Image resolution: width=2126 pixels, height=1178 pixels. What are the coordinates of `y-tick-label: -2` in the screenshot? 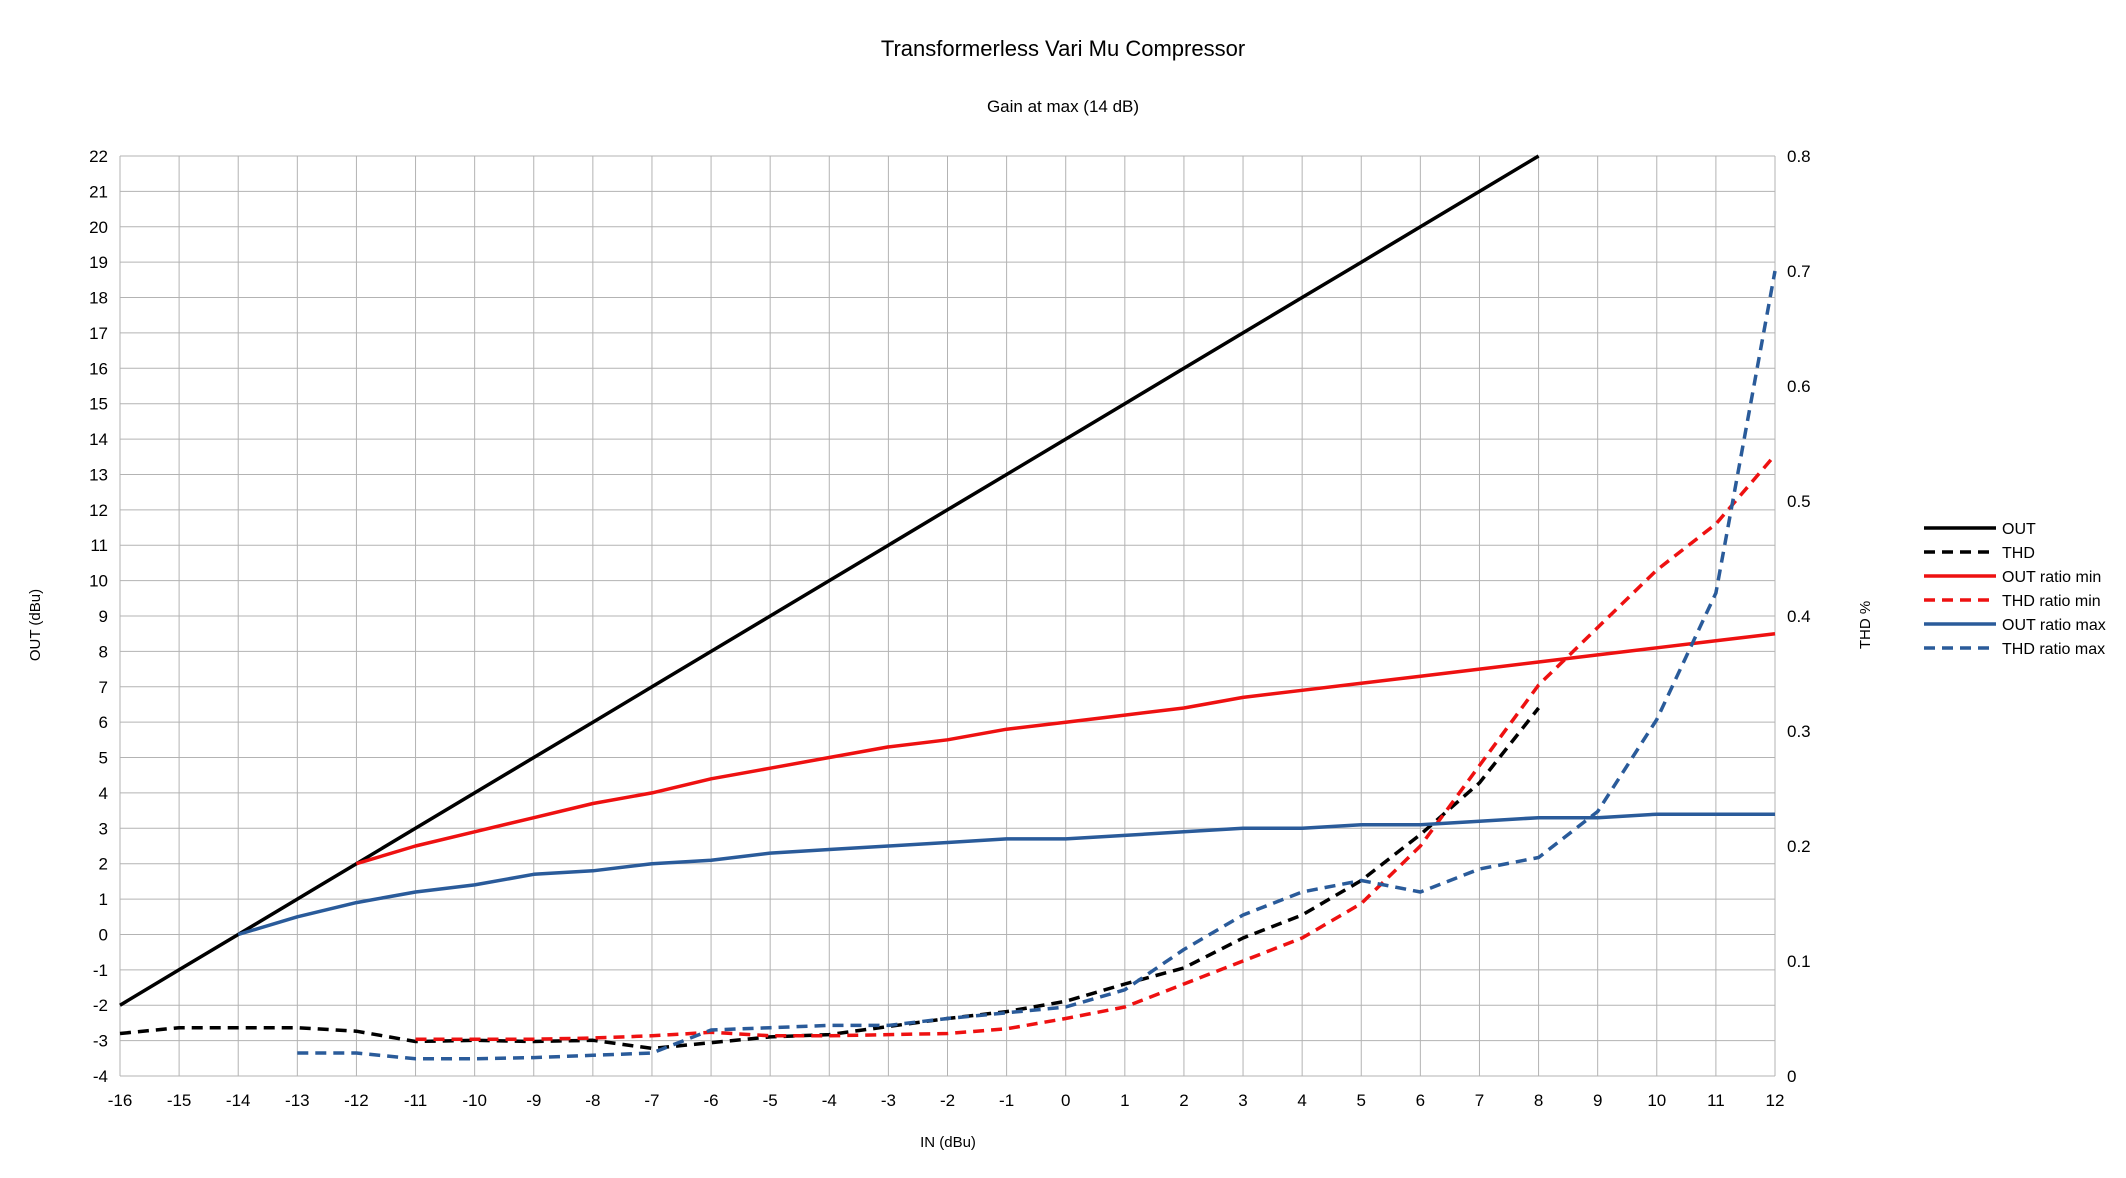 It's located at (100, 1005).